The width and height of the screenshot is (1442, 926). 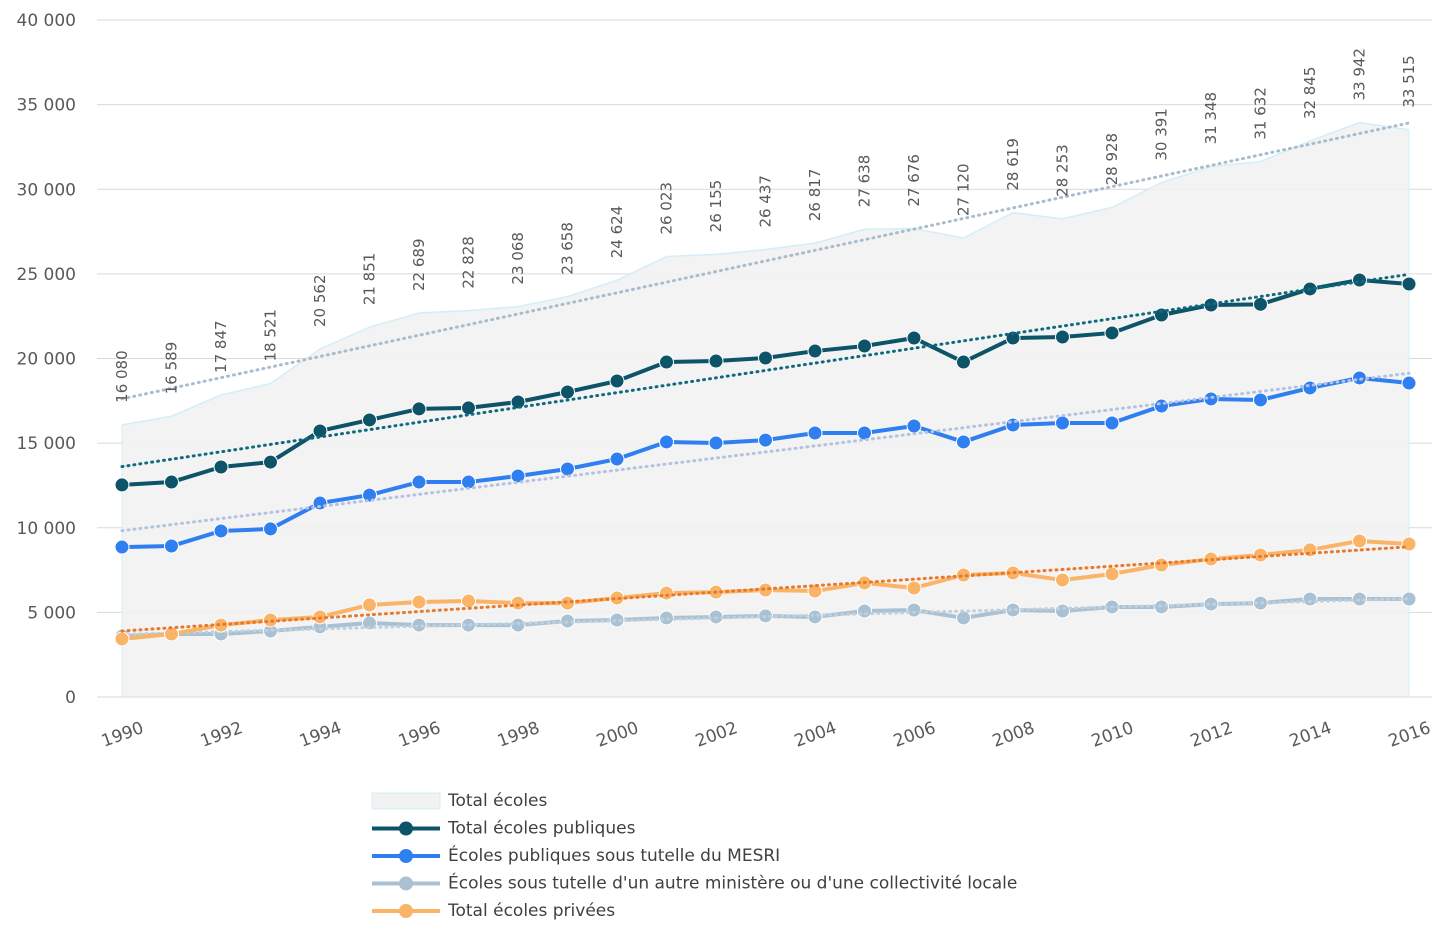 What do you see at coordinates (617, 735) in the screenshot?
I see `x-tick-label: 2000` at bounding box center [617, 735].